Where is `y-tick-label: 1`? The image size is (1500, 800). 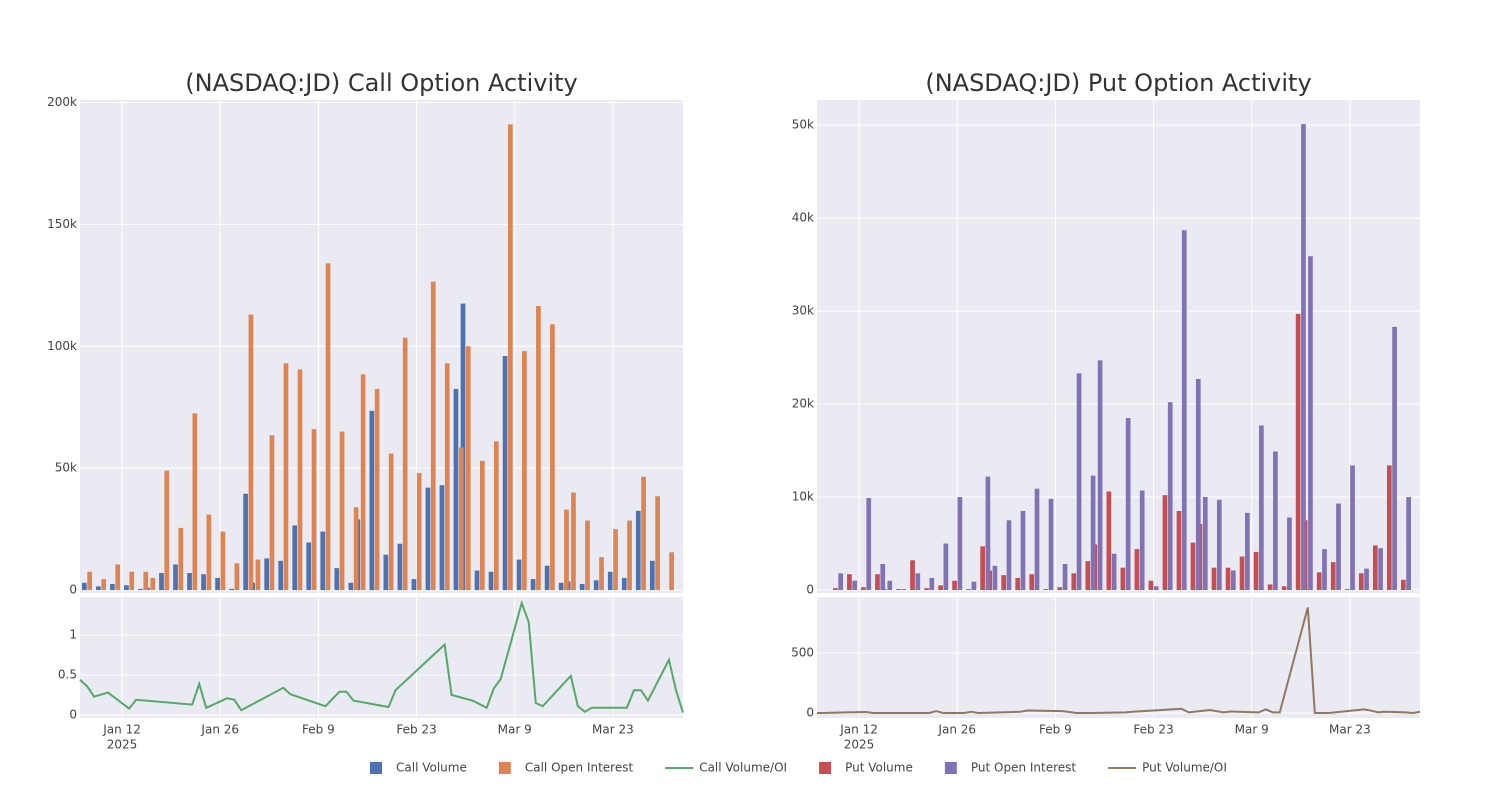
y-tick-label: 1 is located at coordinates (73, 635).